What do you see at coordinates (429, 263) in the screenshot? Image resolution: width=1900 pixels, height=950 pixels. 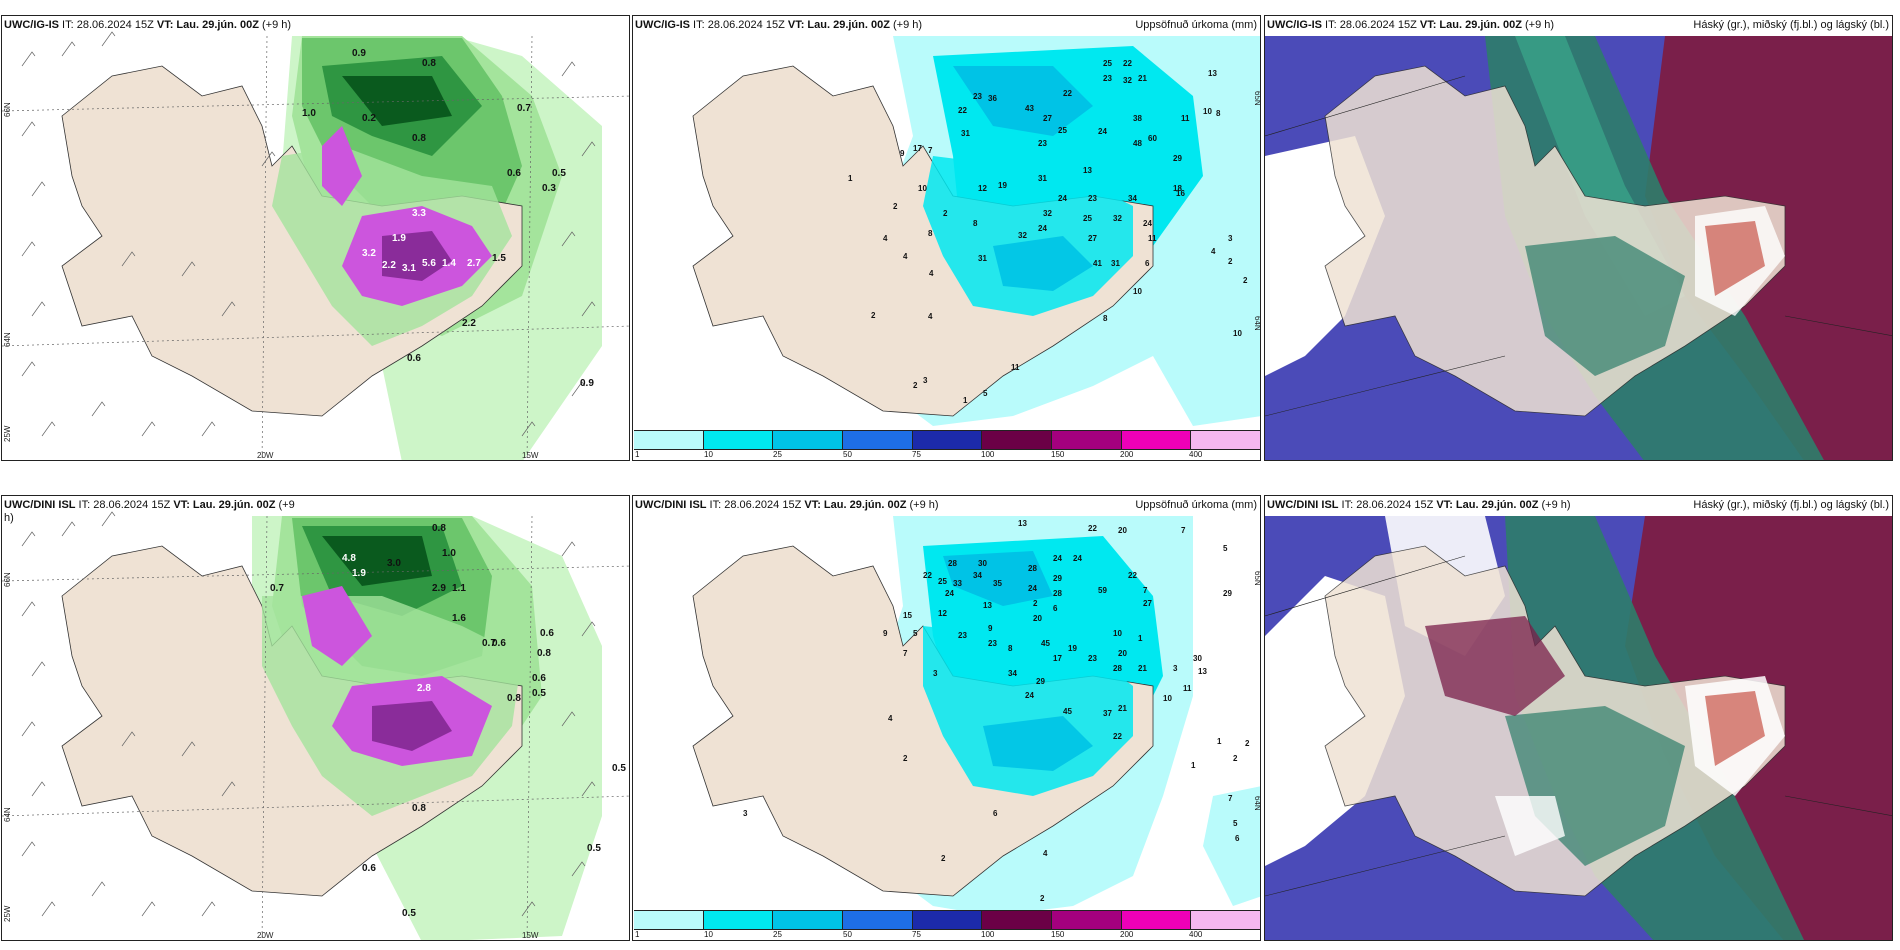 I see `precip-value: 5.6` at bounding box center [429, 263].